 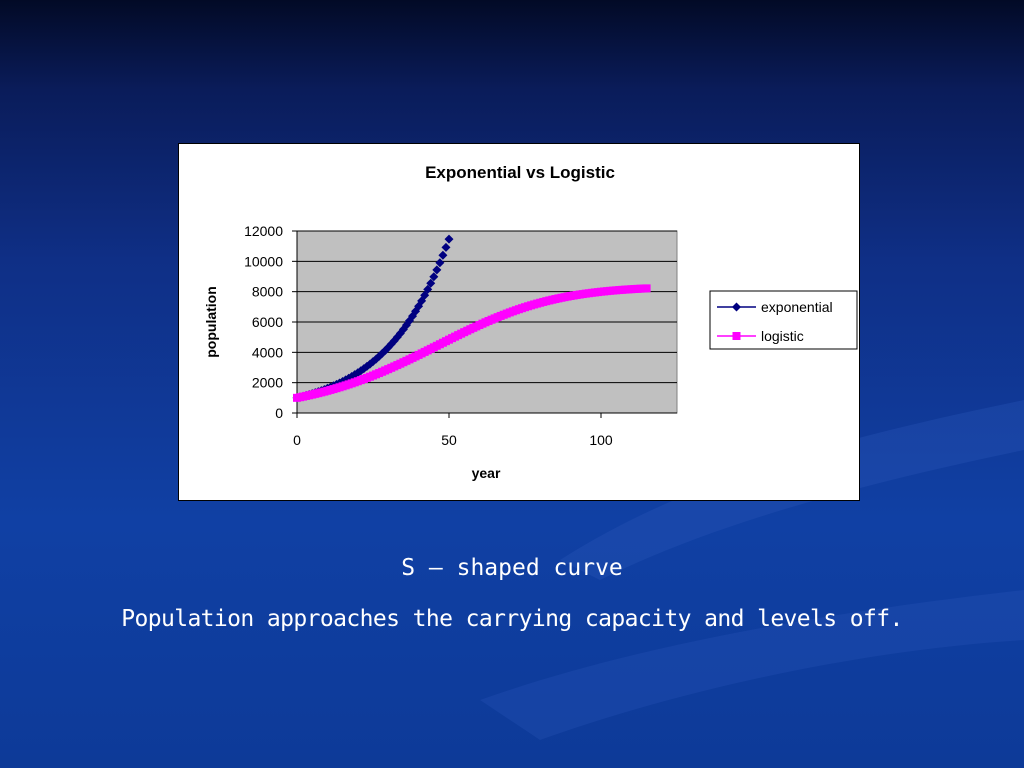 What do you see at coordinates (472, 343) in the screenshot?
I see `series-logistic` at bounding box center [472, 343].